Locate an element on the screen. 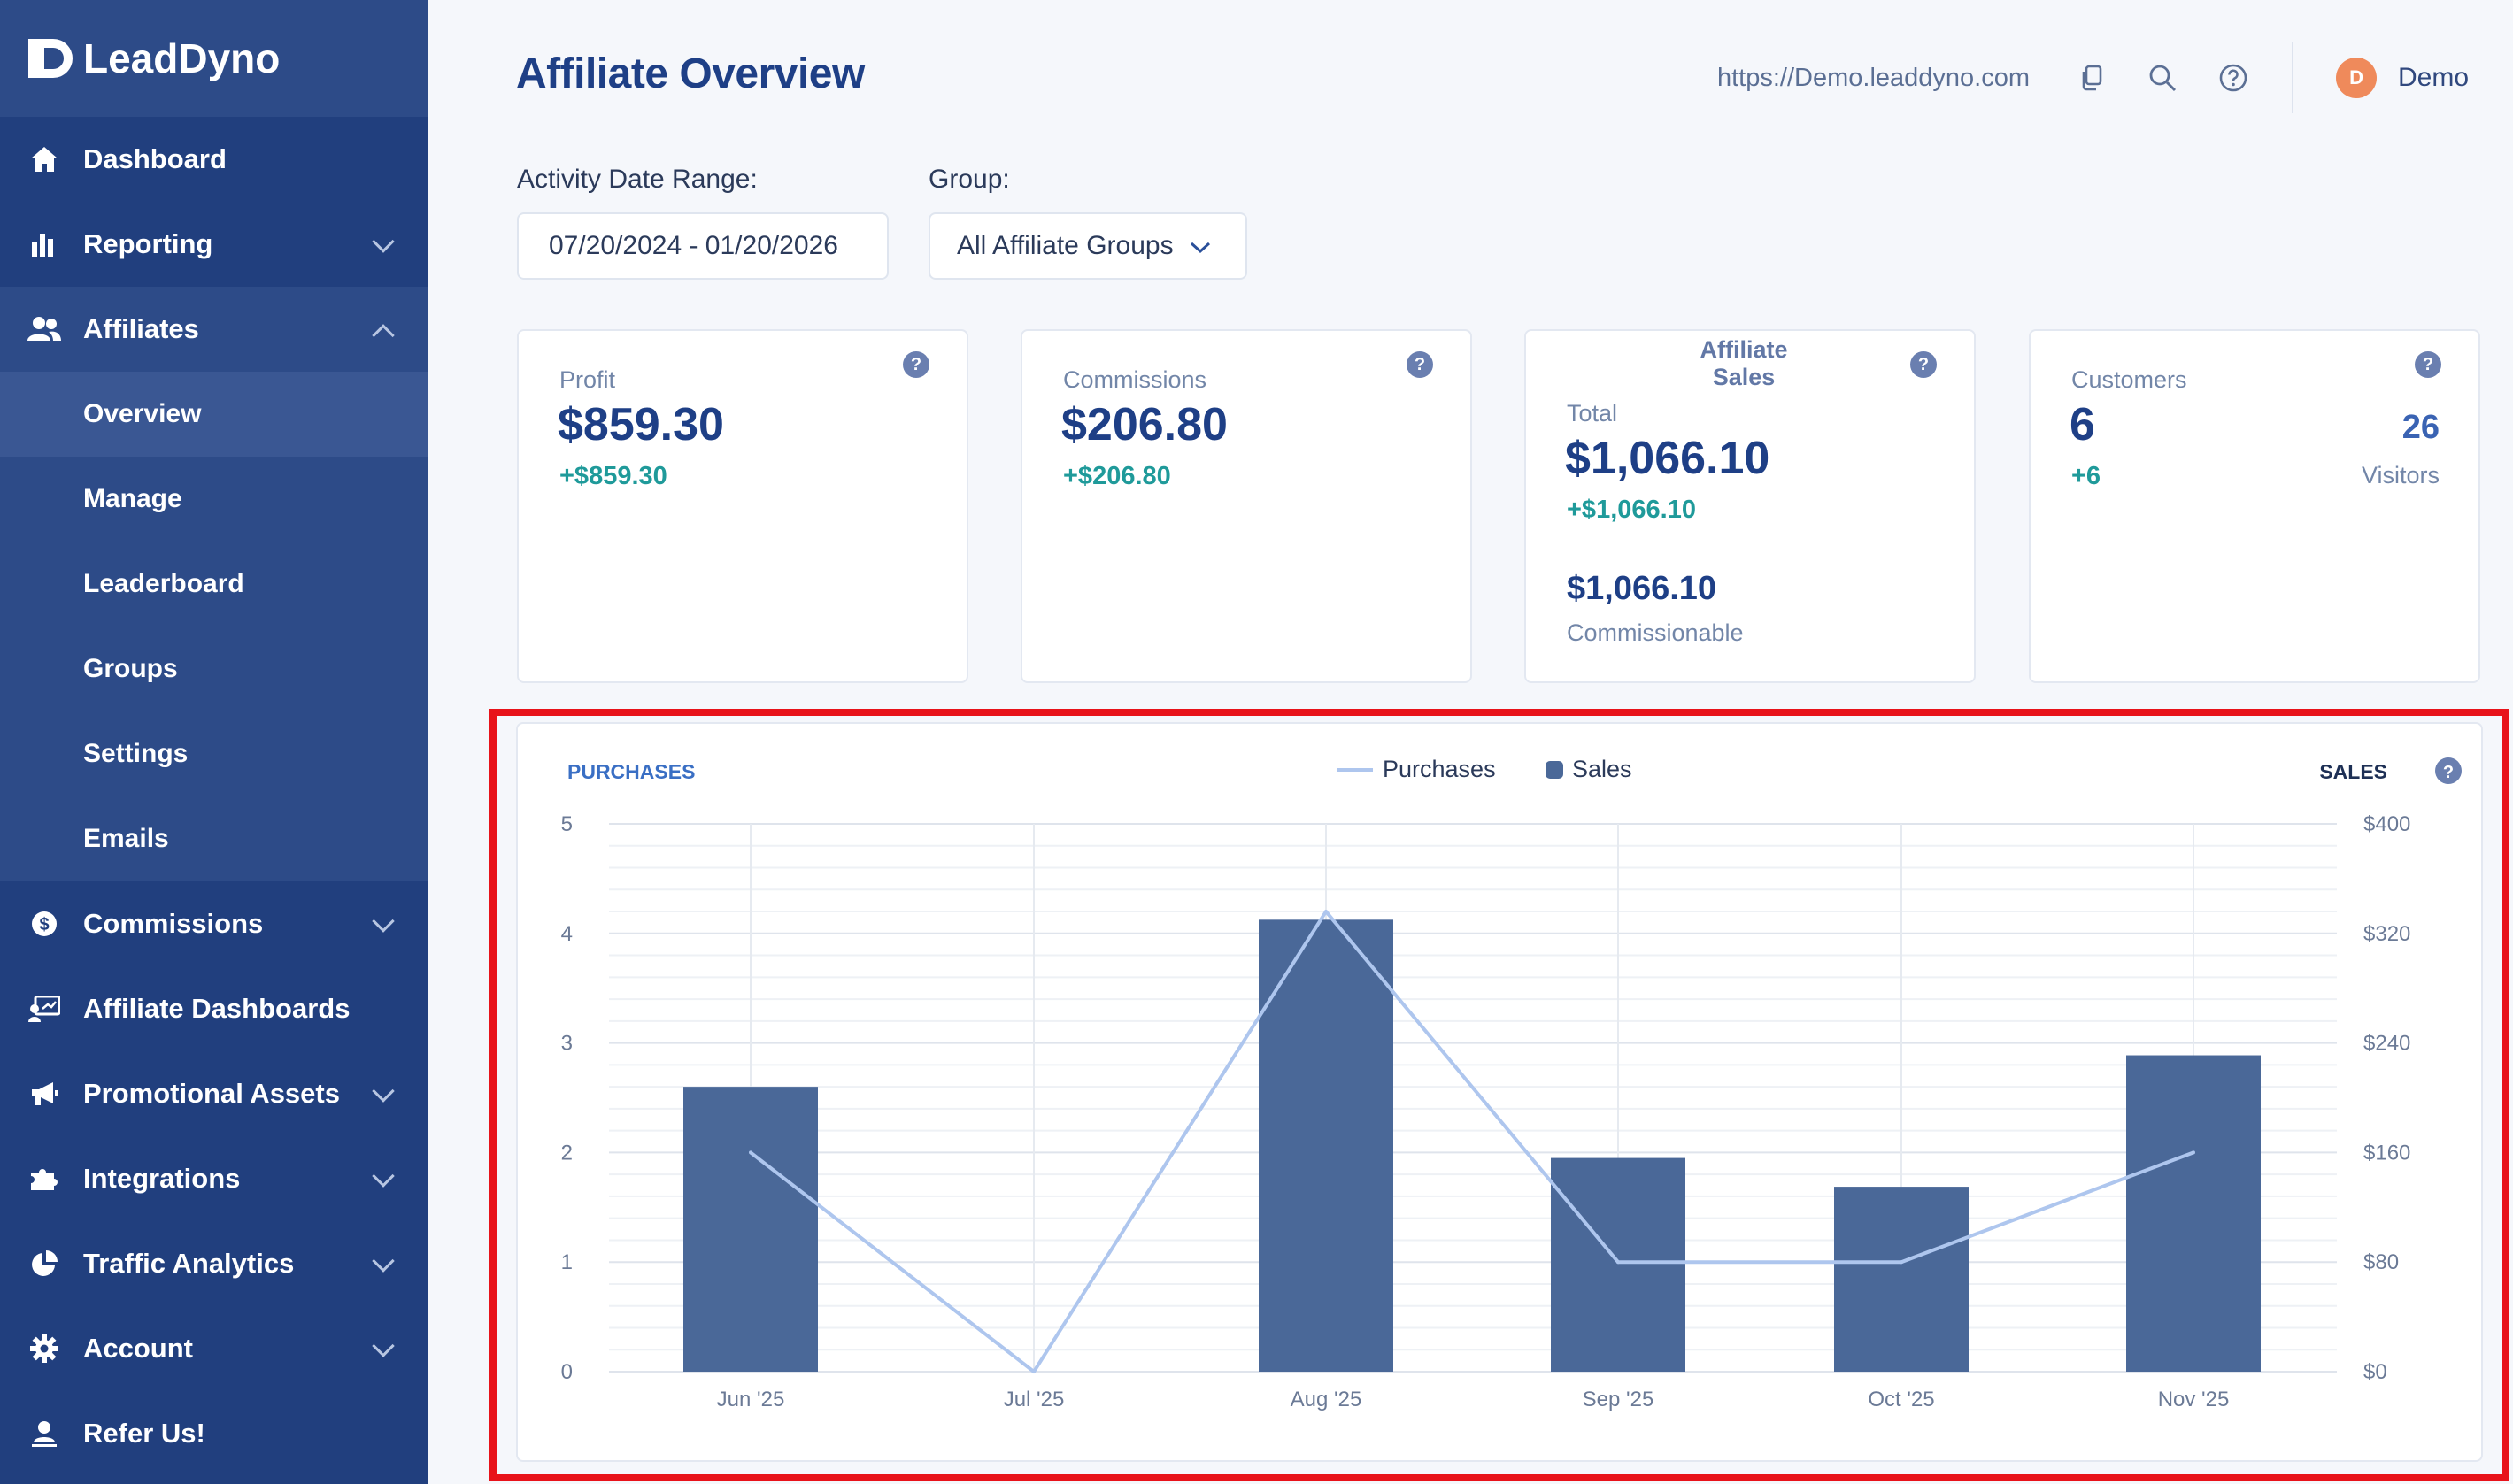 Image resolution: width=2513 pixels, height=1484 pixels. search-icon is located at coordinates (2162, 78).